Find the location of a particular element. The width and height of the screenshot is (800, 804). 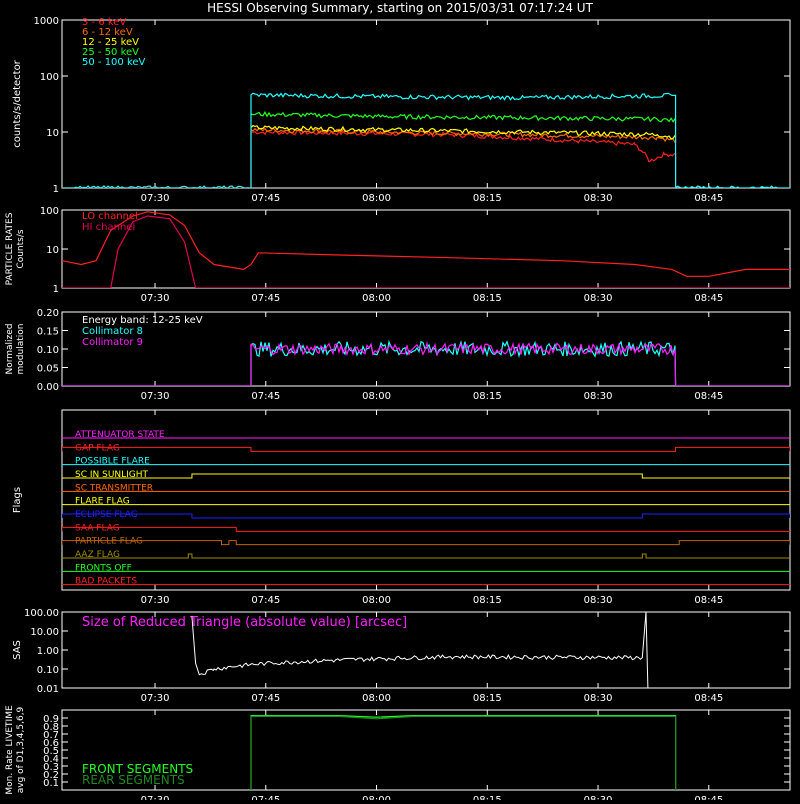

sas-plot is located at coordinates (420, 650).